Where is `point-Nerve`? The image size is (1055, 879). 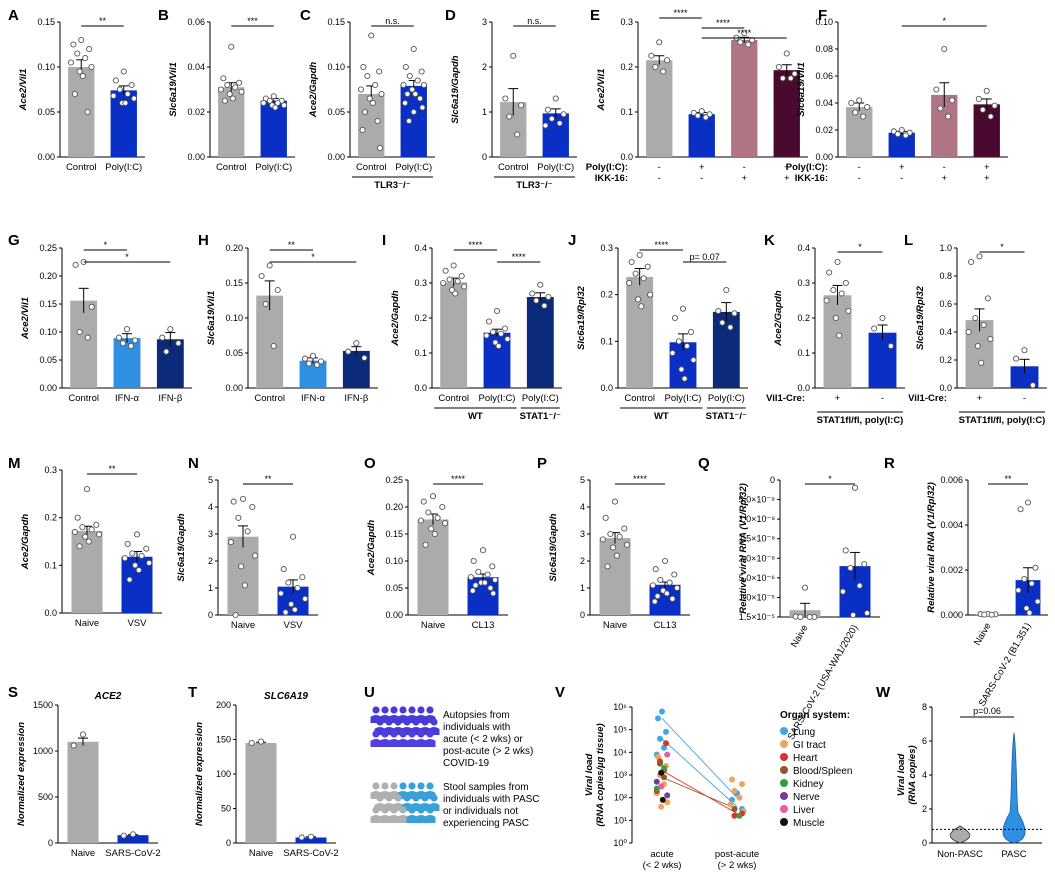 point-Nerve is located at coordinates (656, 781).